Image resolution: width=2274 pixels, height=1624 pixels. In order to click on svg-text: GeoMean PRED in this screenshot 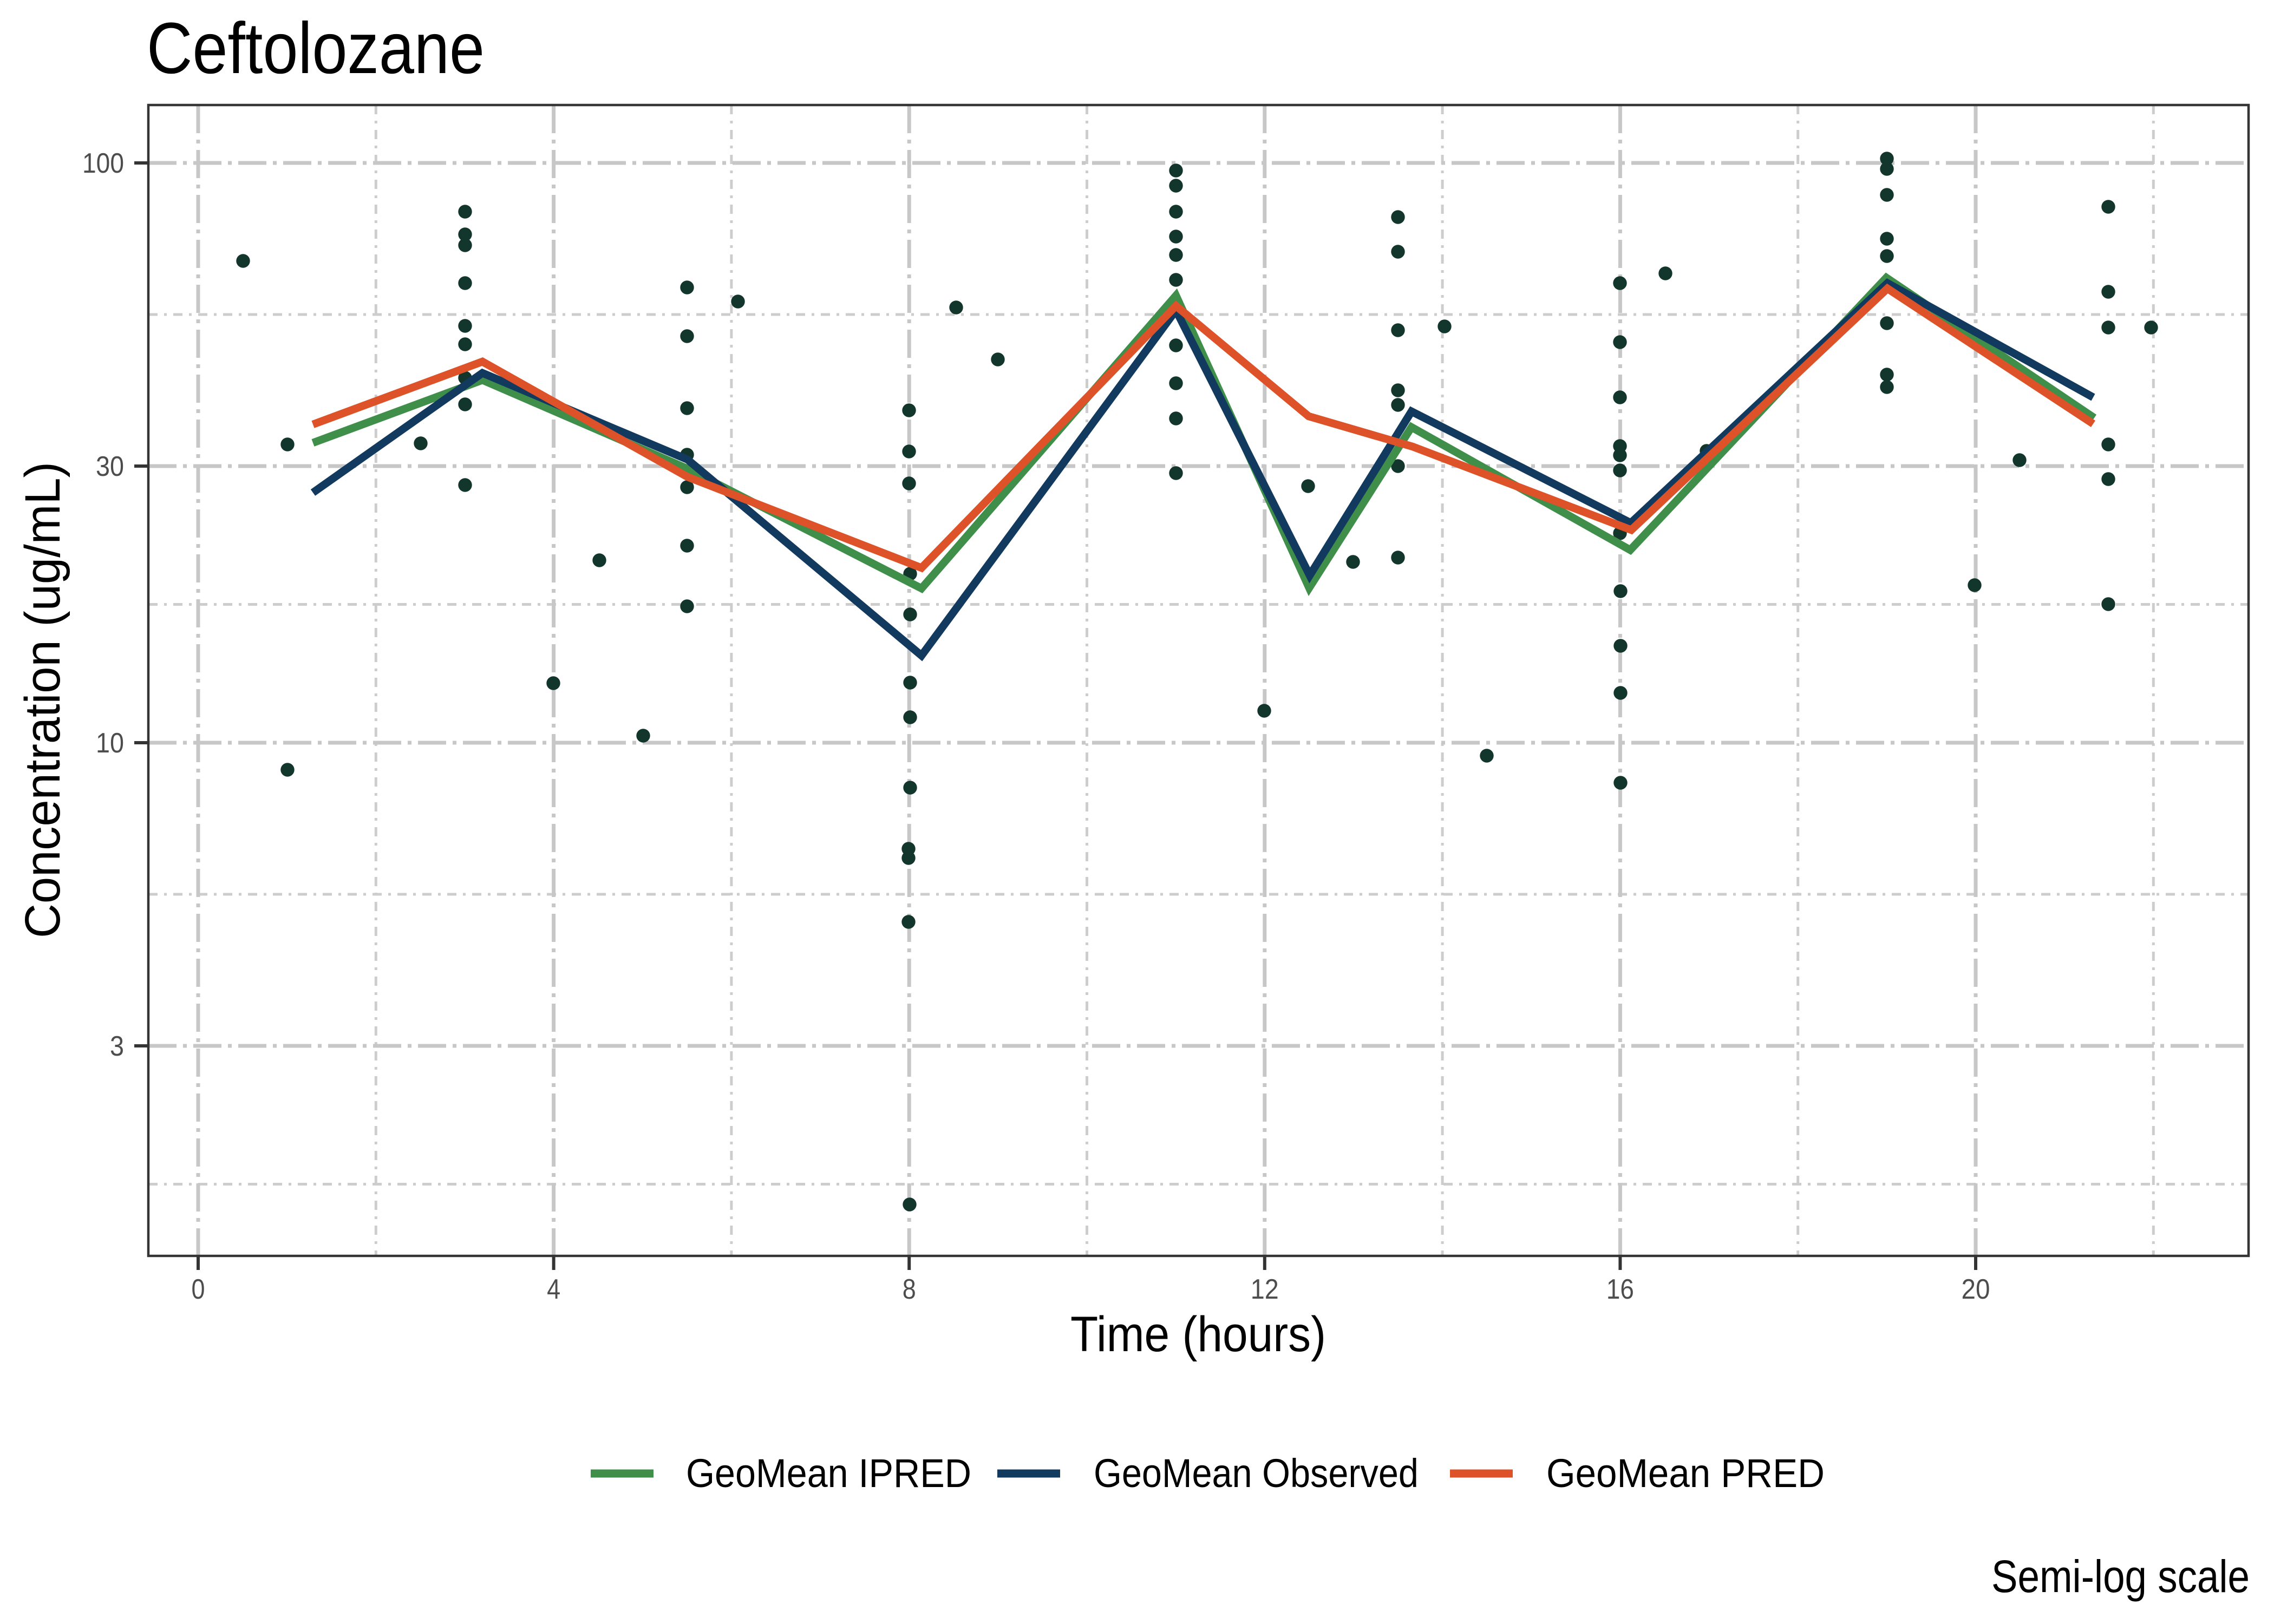, I will do `click(1686, 1473)`.